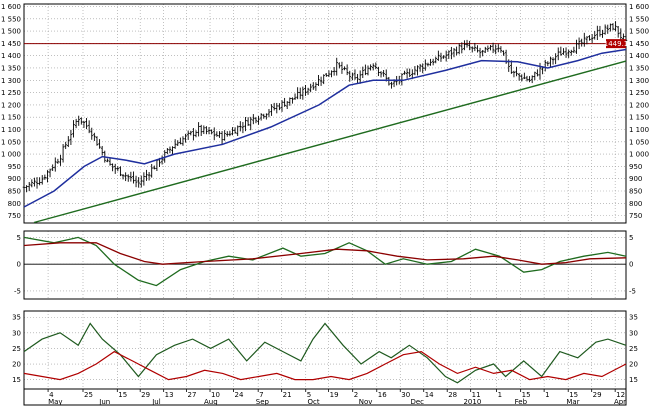 The height and width of the screenshot is (413, 650). Describe the element at coordinates (215, 395) in the screenshot. I see `x-tick-label-day: 10` at that location.